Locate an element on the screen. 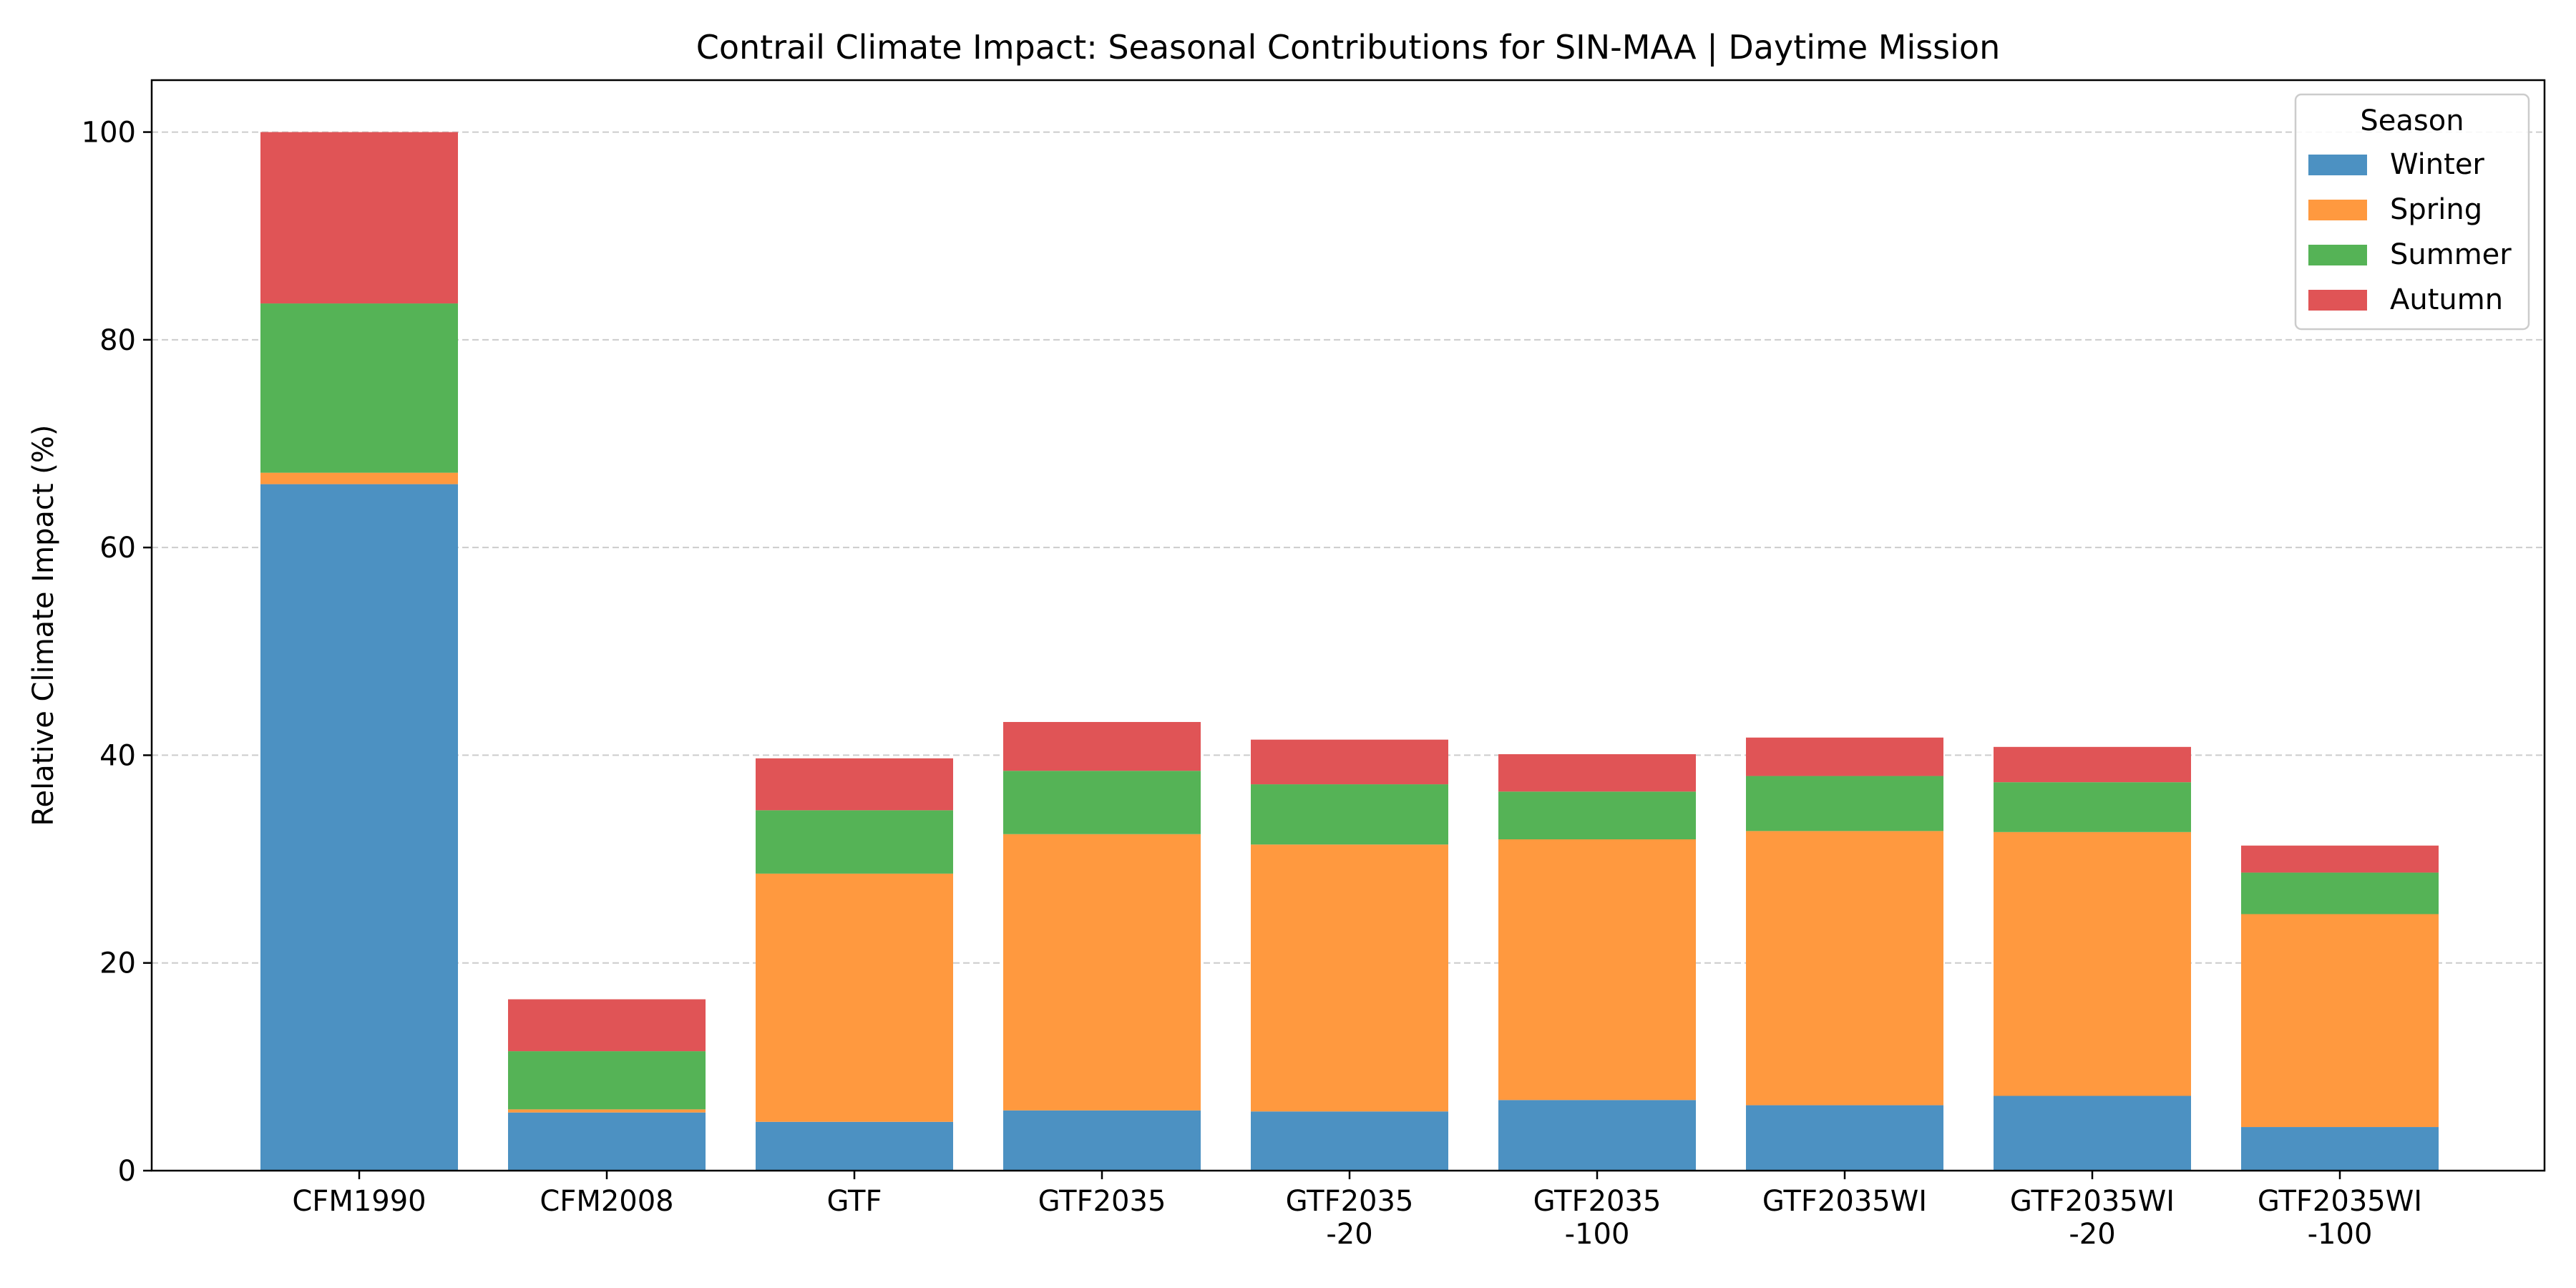  legend-label-autumn: Autumn is located at coordinates (2446, 299).